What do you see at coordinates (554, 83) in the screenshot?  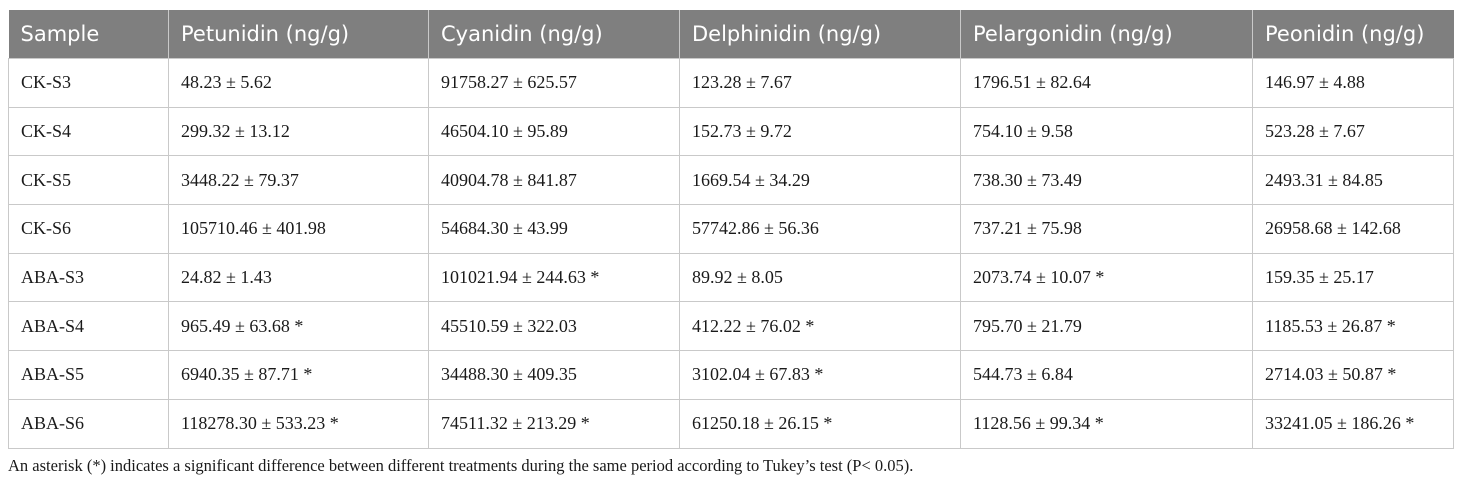 I see `table-cell: 91758.27 ± 625.57` at bounding box center [554, 83].